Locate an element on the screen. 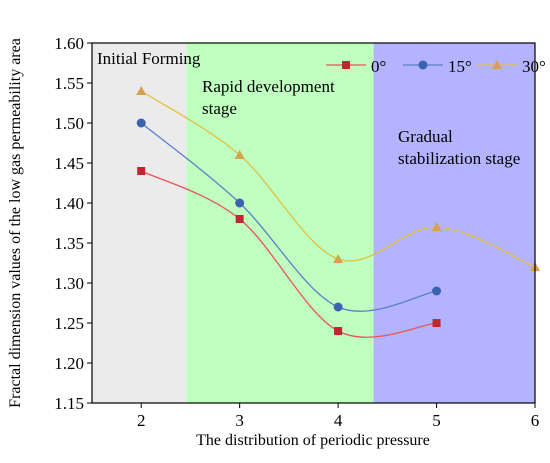 Image resolution: width=550 pixels, height=463 pixels. y-tick-label: 1.30 is located at coordinates (69, 283).